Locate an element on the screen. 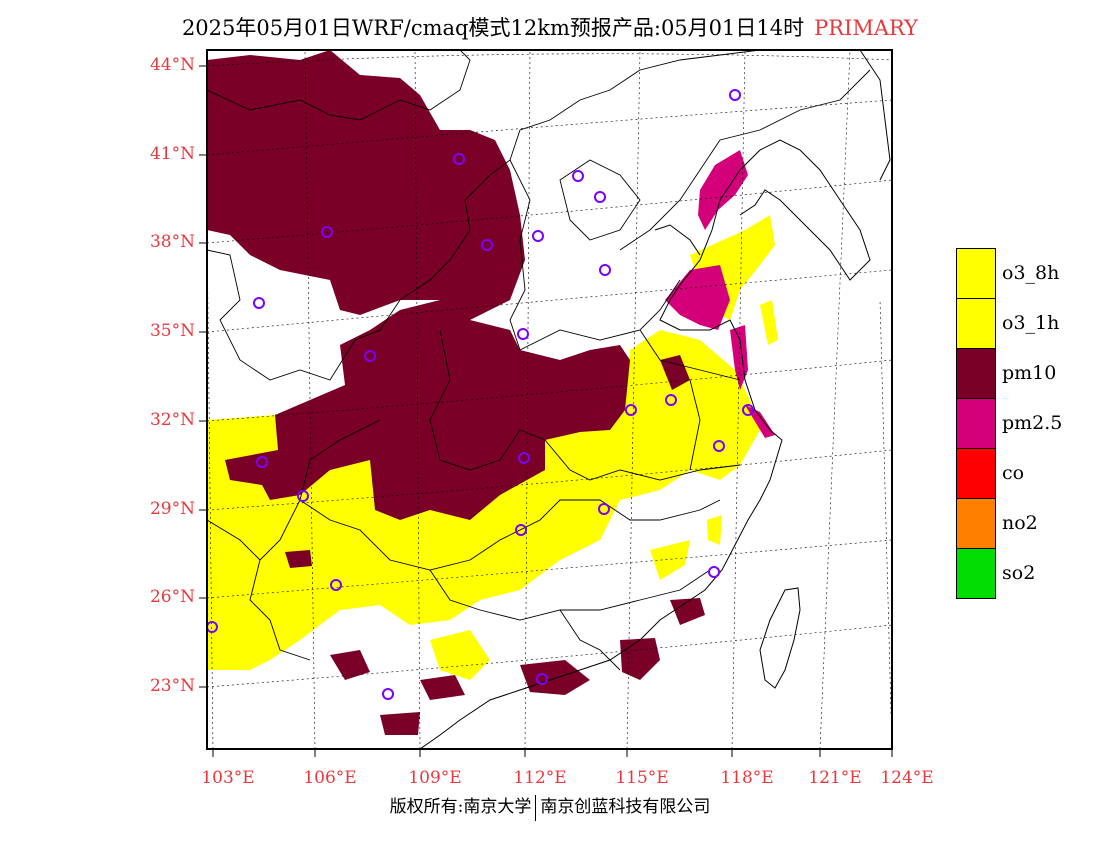 The width and height of the screenshot is (1100, 850). copyright-separator is located at coordinates (536, 807).